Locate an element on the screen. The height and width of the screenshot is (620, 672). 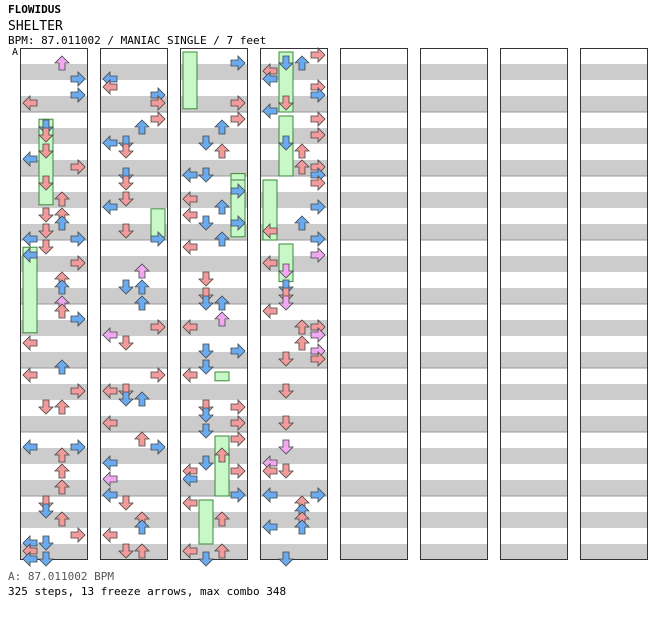
freeze-arrow is located at coordinates (222, 466).